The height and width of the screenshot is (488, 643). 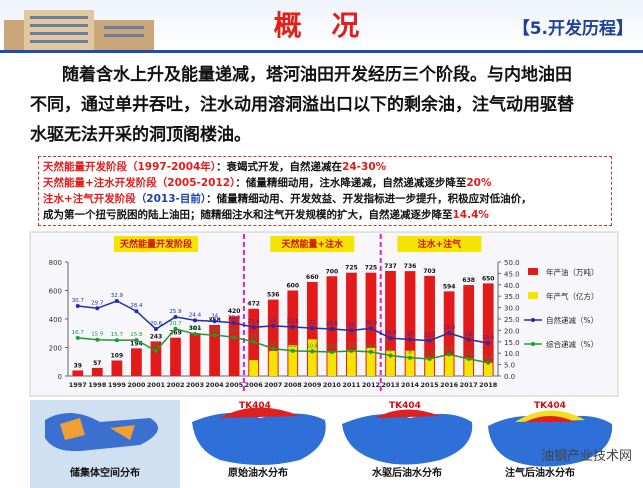 What do you see at coordinates (488, 385) in the screenshot?
I see `x-tick-label: 2018` at bounding box center [488, 385].